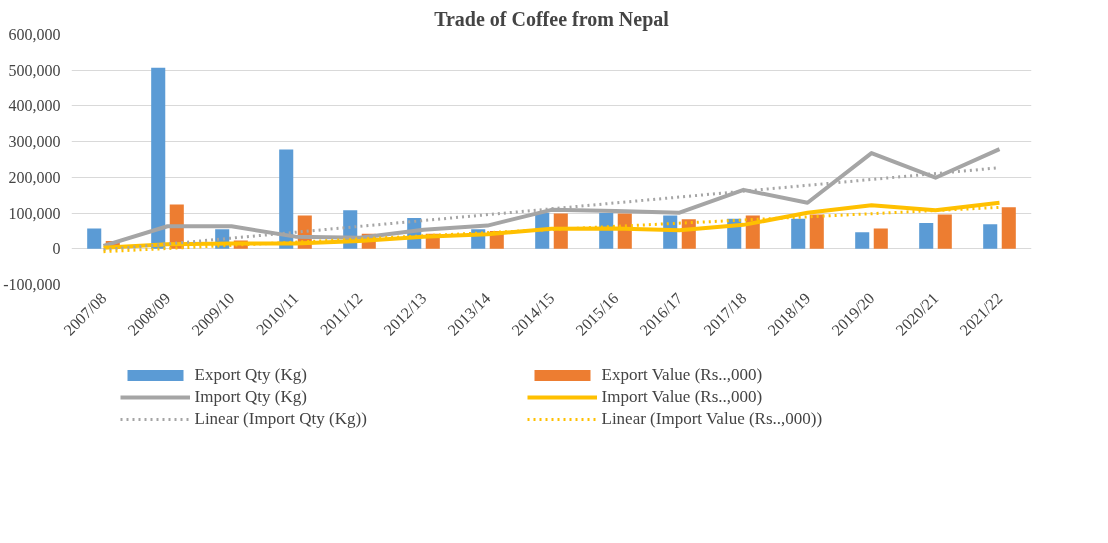 The image size is (1108, 543). What do you see at coordinates (251, 397) in the screenshot?
I see `legend-label: Import Qty (Kg)` at bounding box center [251, 397].